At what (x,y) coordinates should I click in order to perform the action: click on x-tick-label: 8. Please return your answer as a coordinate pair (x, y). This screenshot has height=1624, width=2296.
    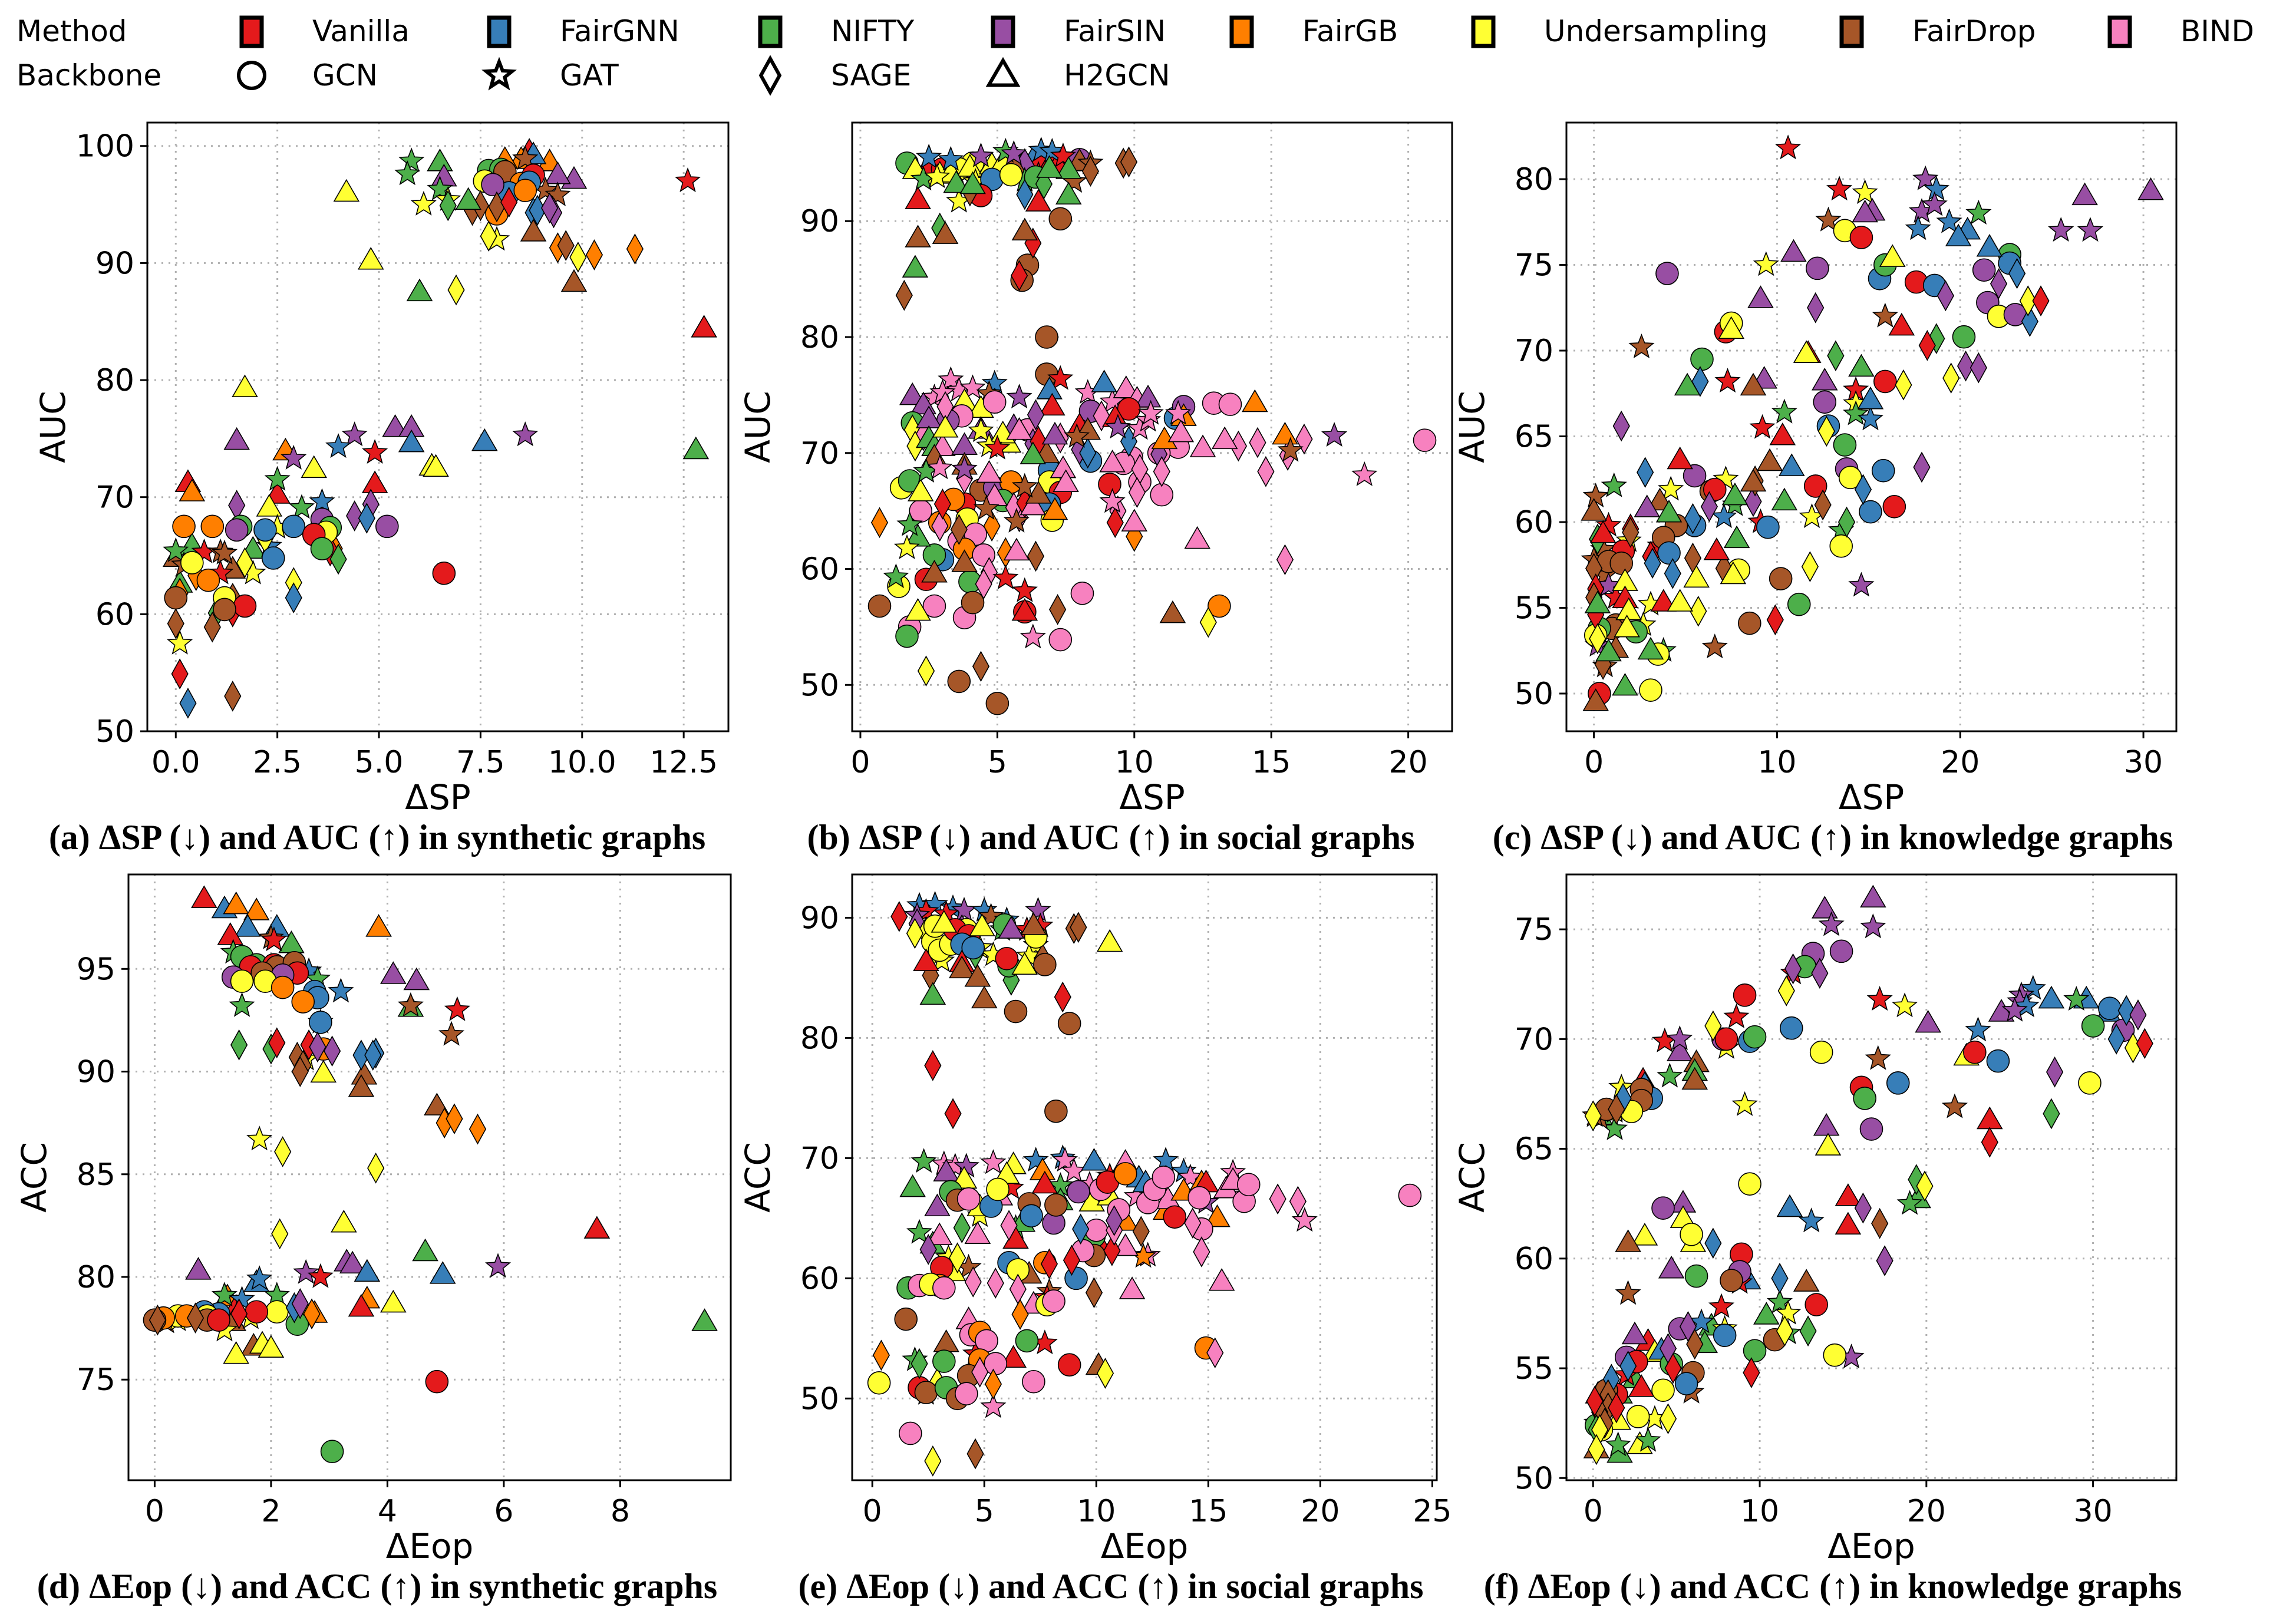
    Looking at the image, I should click on (620, 1511).